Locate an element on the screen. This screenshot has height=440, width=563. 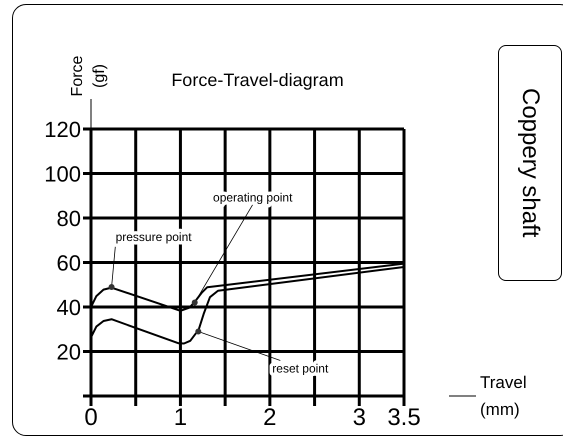
x-tick-label: 2 is located at coordinates (270, 418).